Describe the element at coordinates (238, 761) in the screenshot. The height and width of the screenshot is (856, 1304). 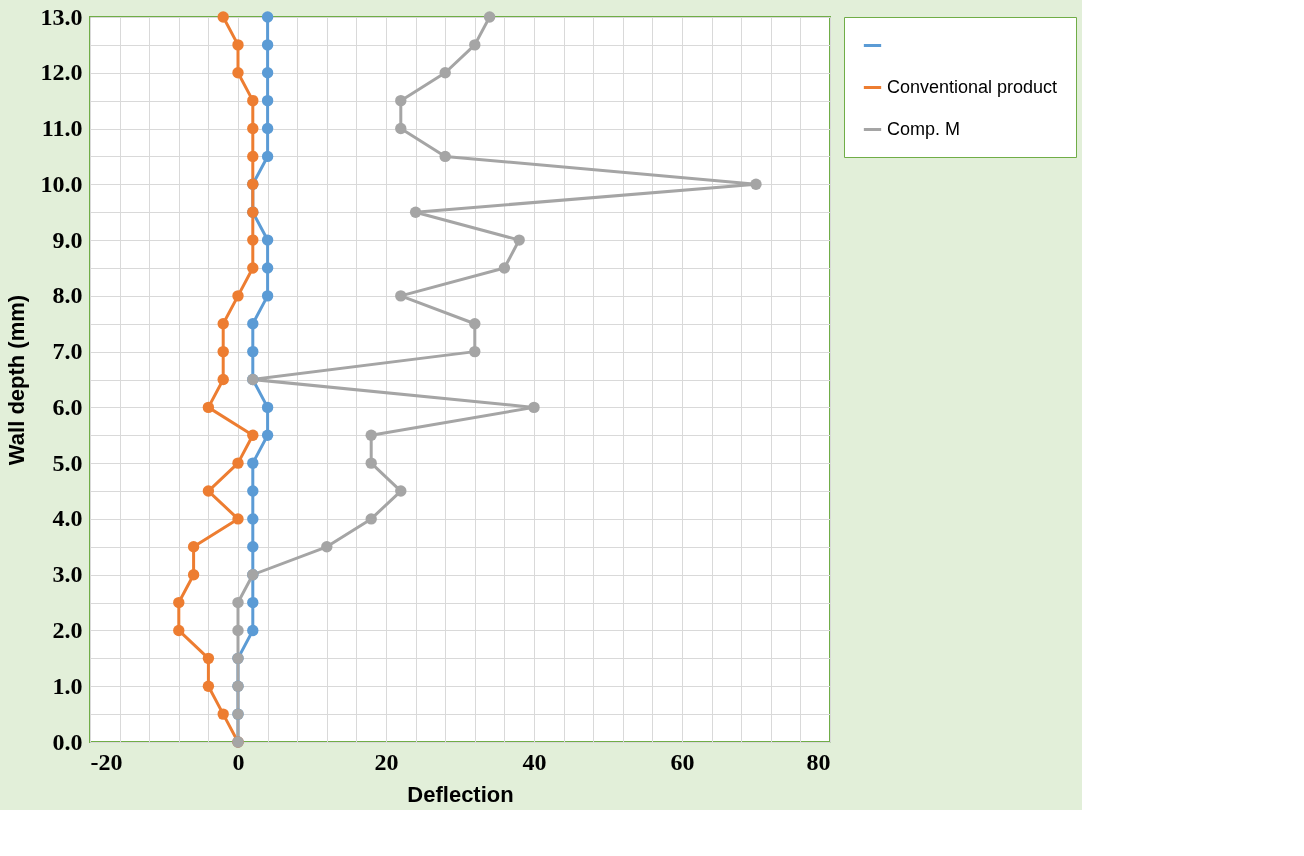
I see `x-tick-label: 0` at that location.